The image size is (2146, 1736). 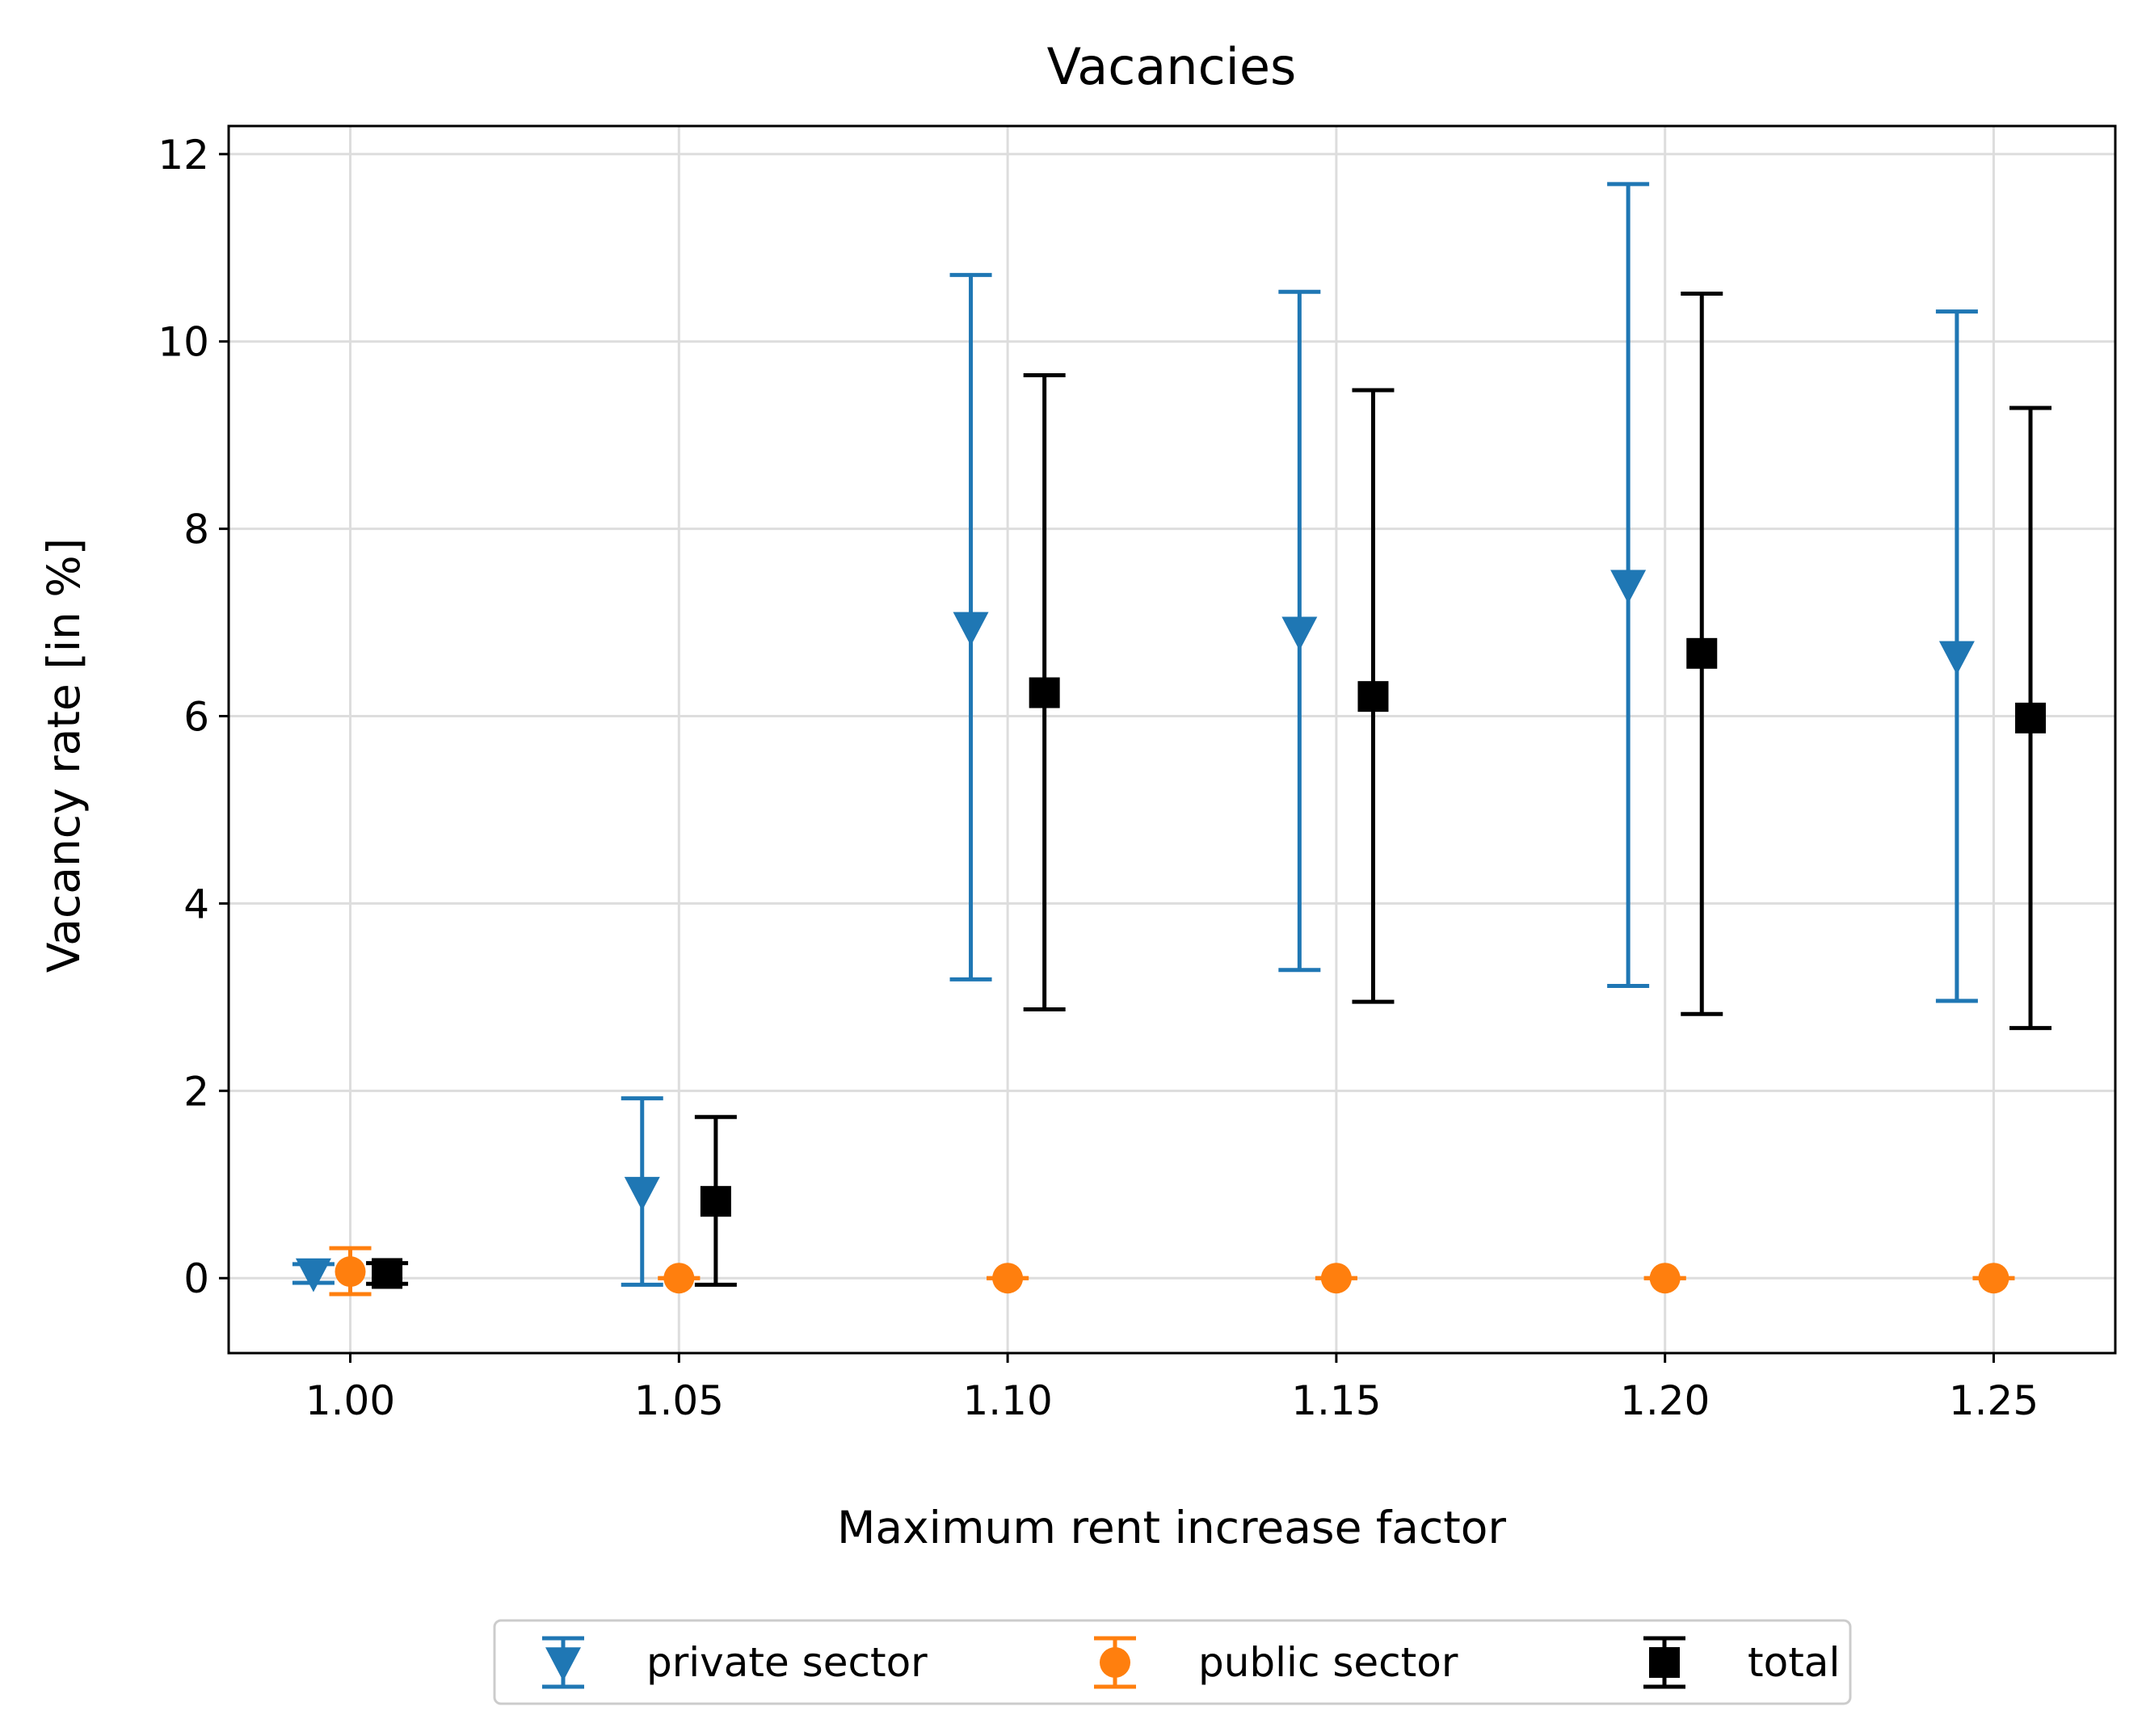 I want to click on y-tick-label: 10, so click(x=183, y=342).